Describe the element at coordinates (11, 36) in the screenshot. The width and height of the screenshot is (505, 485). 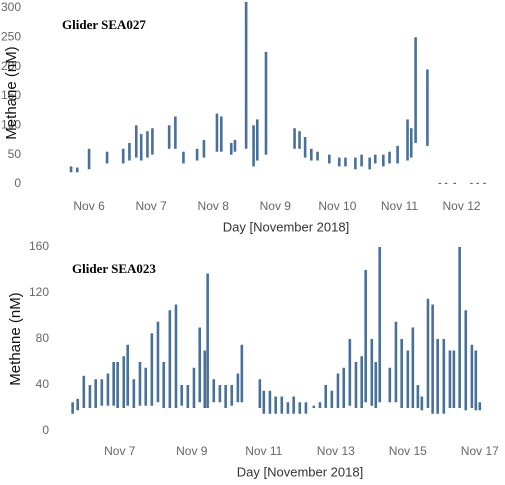
I see `y-tick-label: 250` at that location.